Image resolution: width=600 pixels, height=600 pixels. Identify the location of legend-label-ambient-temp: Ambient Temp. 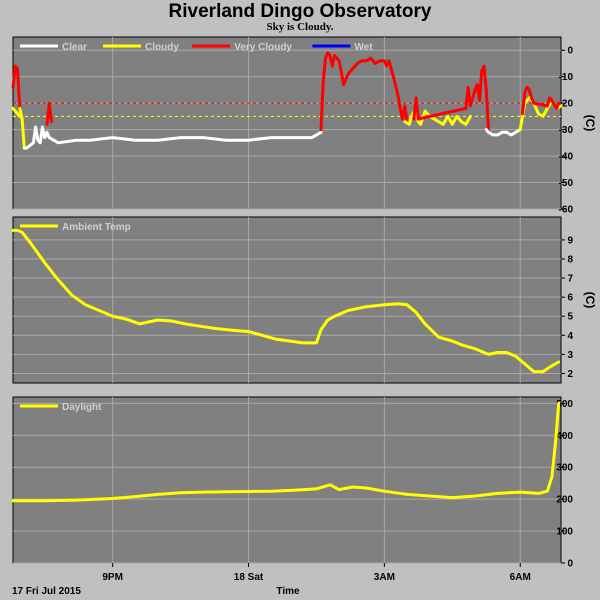
(96, 227).